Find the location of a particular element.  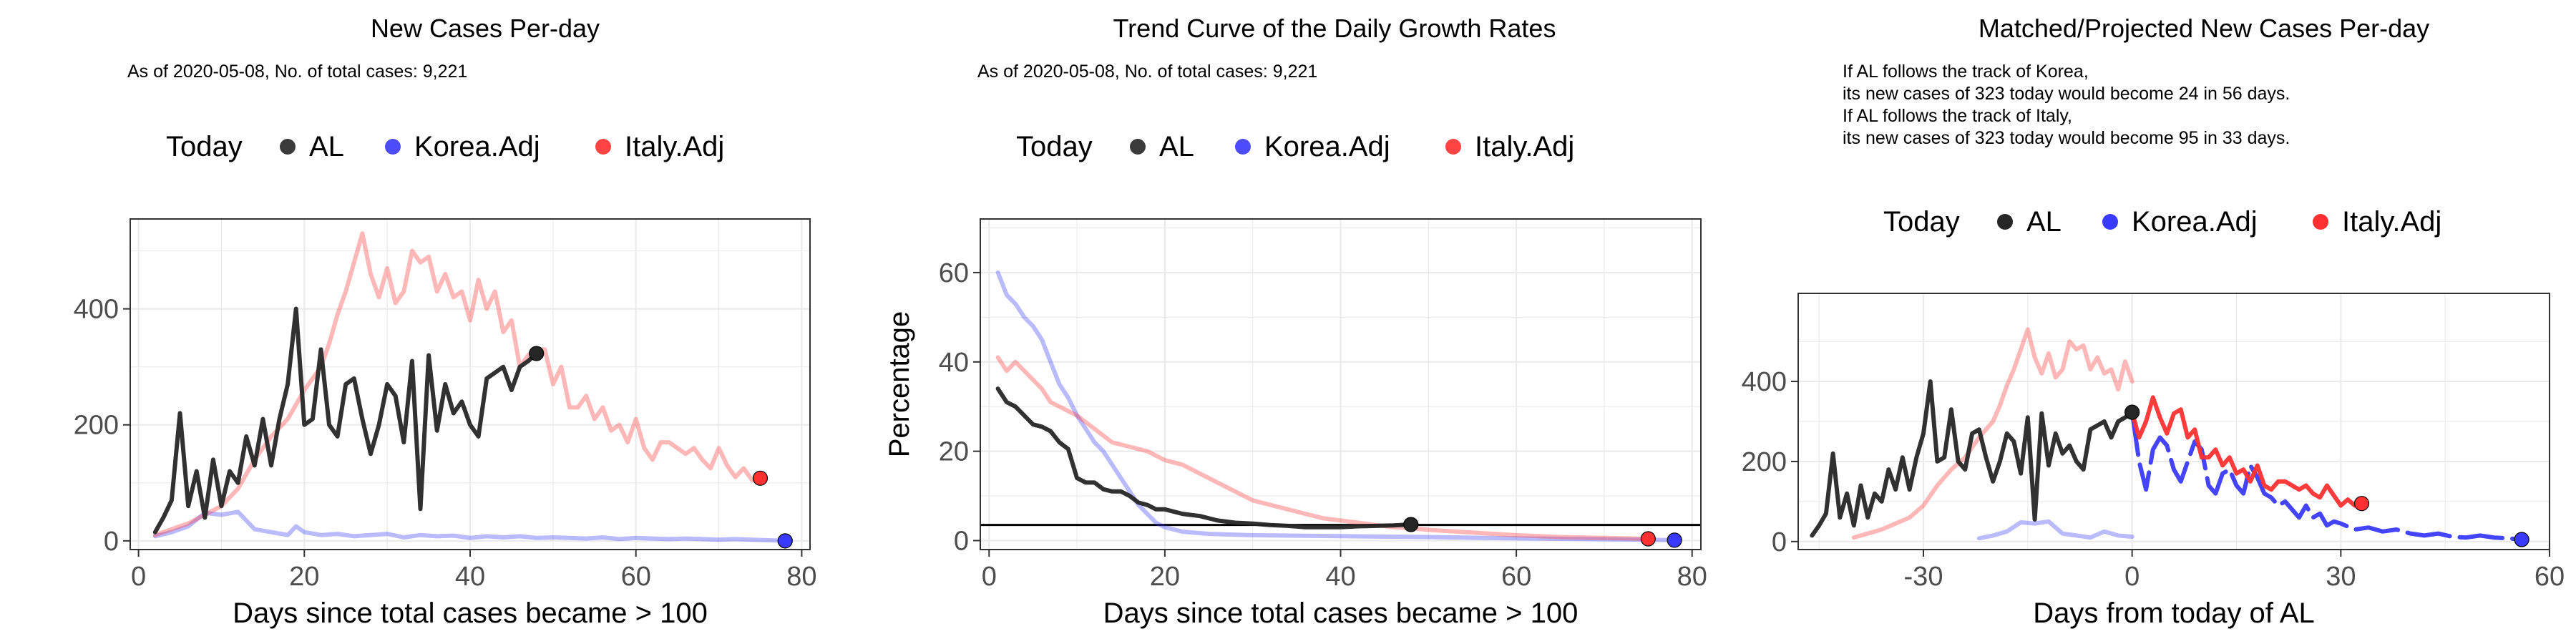

panel-border is located at coordinates (2173, 421).